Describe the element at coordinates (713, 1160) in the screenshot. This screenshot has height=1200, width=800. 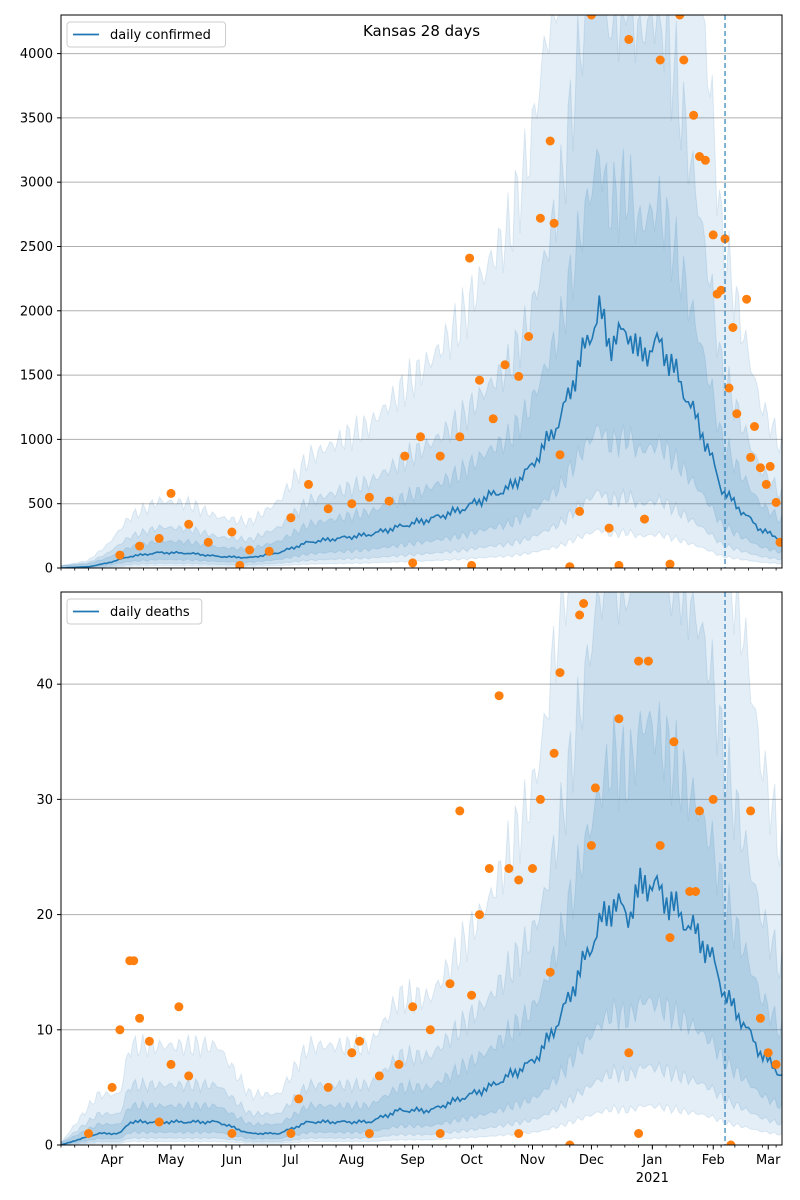
I see `x-tick-label-10: Feb` at that location.